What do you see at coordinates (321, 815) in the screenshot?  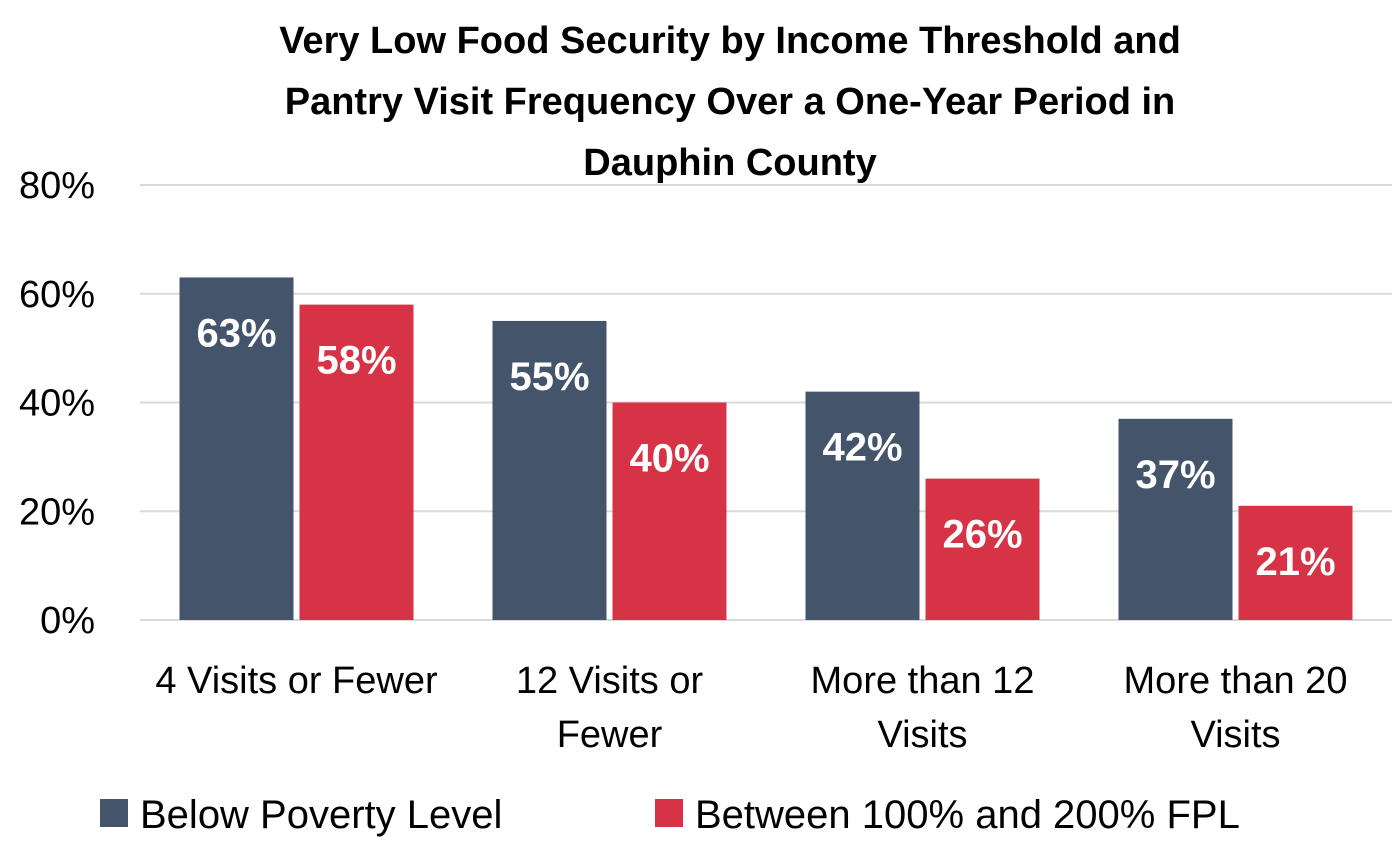 I see `legend-label: Below Poverty Level` at bounding box center [321, 815].